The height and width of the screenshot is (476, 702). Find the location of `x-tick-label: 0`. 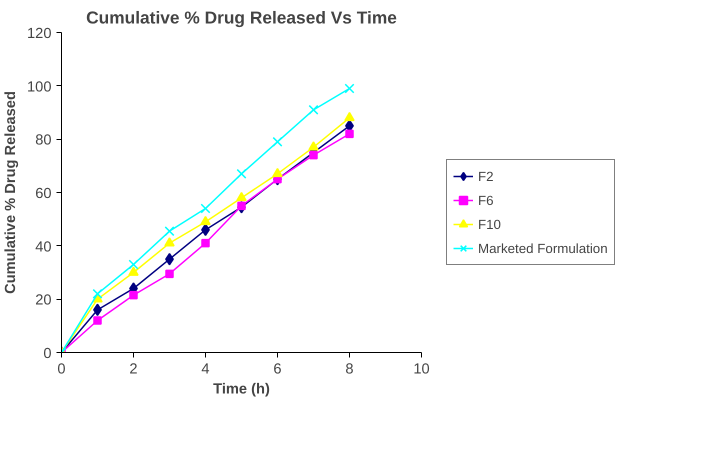

x-tick-label: 0 is located at coordinates (61, 370).